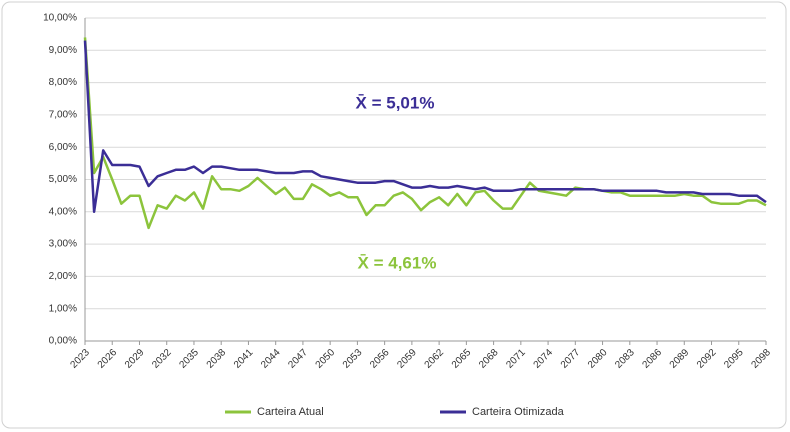  I want to click on y-tick-label: 9,00%, so click(63, 50).